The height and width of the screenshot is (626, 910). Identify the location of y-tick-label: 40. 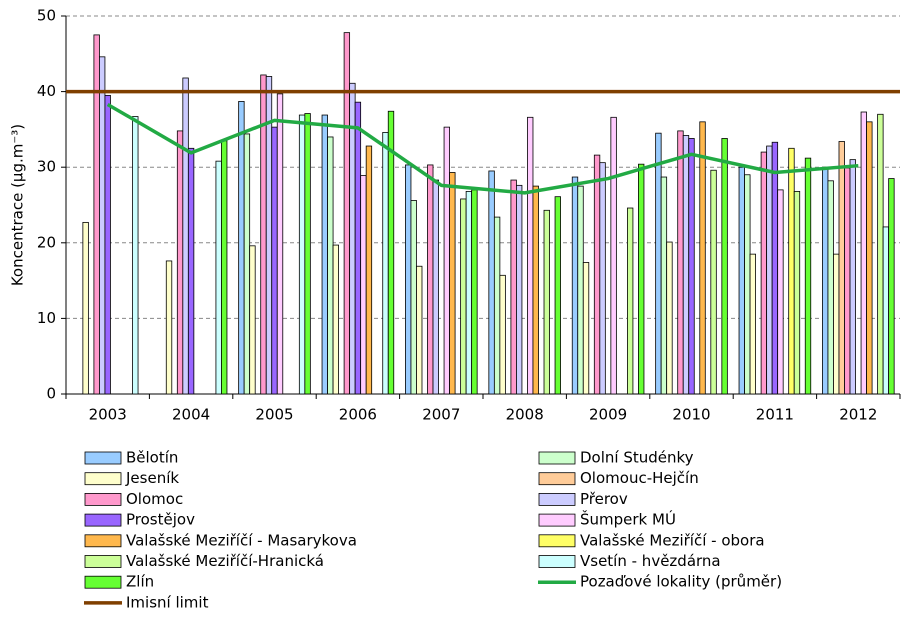
(46, 91).